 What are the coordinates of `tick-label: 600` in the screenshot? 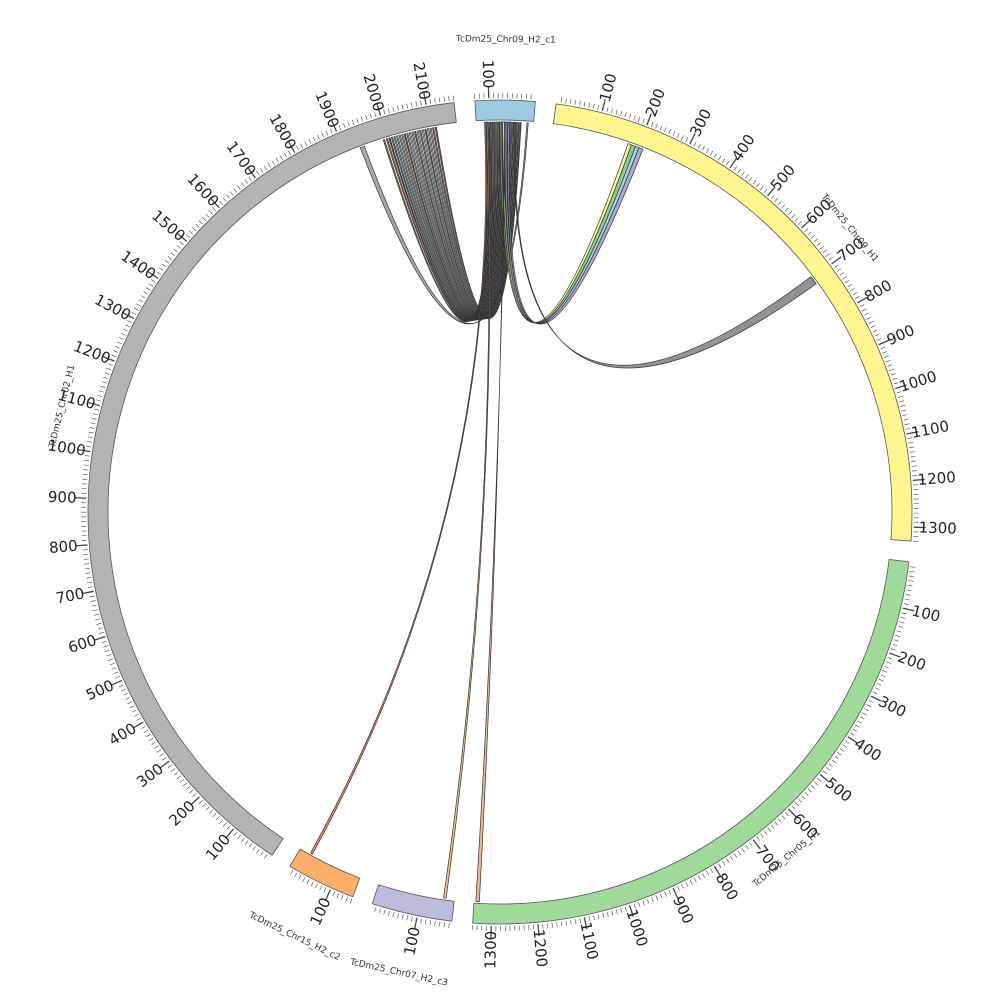 It's located at (82, 644).